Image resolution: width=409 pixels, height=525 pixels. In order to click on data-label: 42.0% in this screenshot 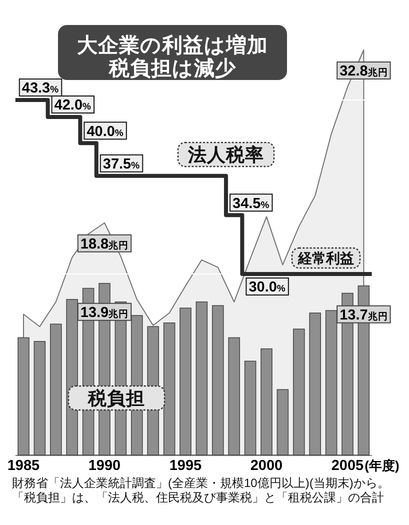, I will do `click(73, 106)`.